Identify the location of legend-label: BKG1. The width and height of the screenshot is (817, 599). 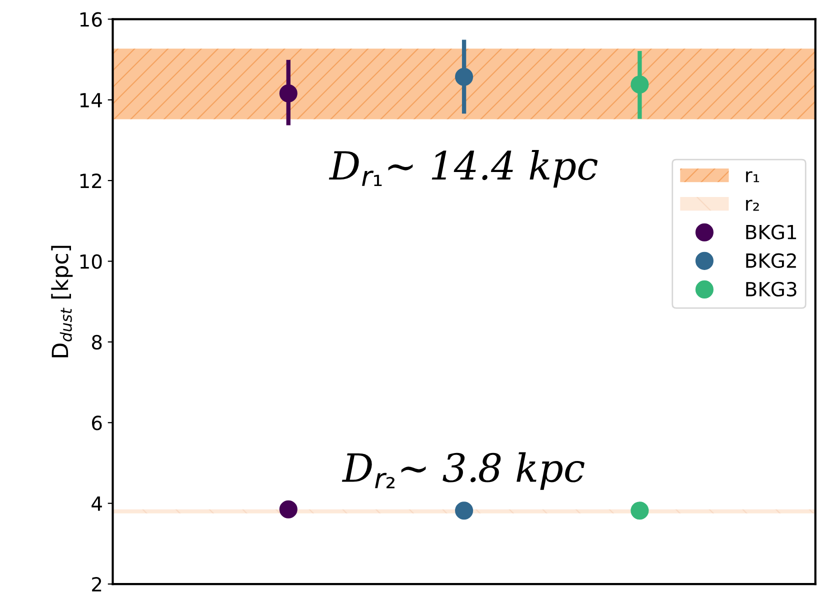
(771, 232).